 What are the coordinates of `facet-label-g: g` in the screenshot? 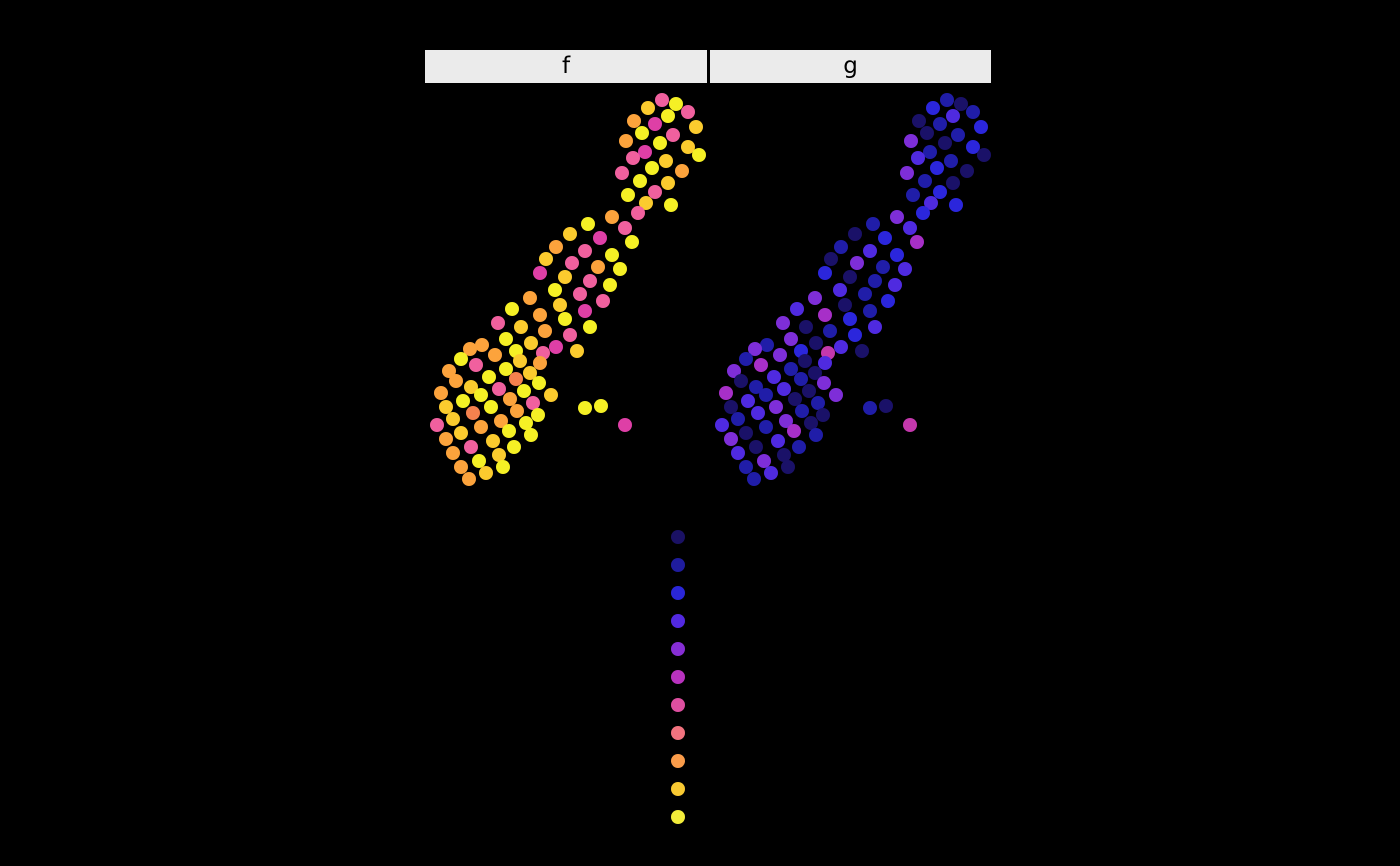 It's located at (850, 66).